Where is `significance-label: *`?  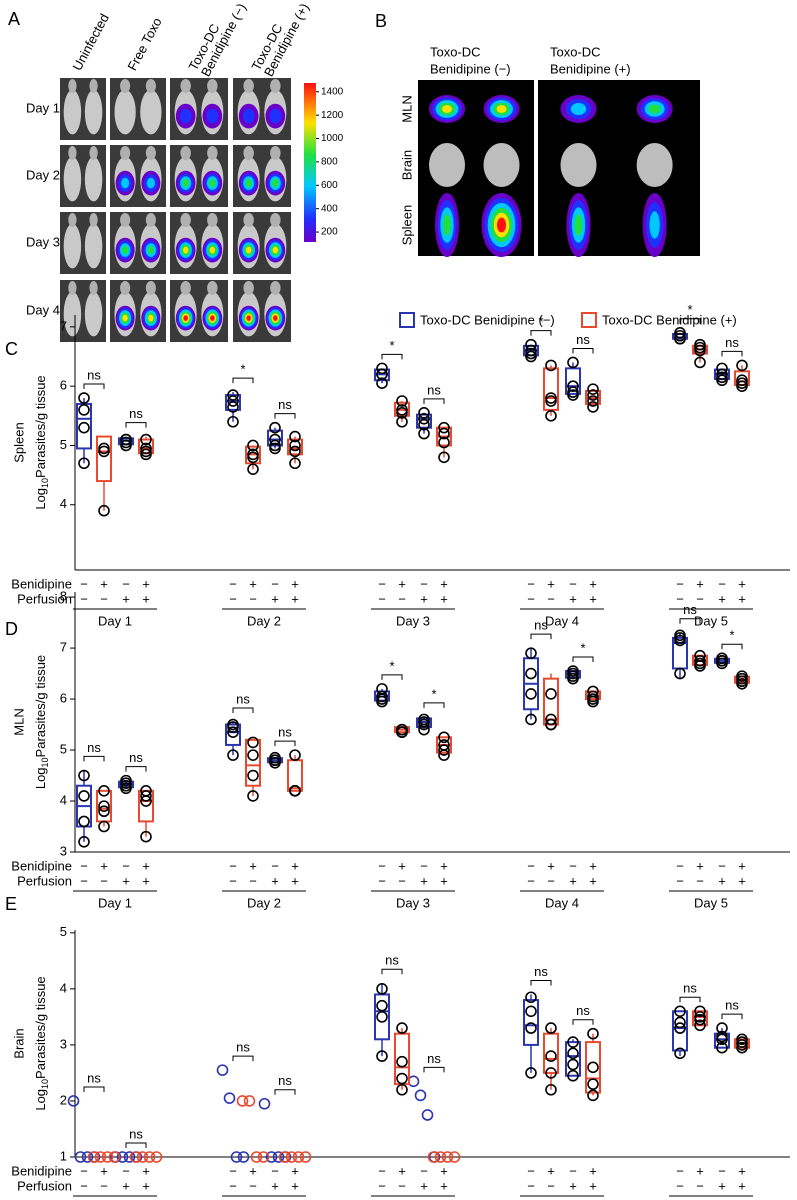 significance-label: * is located at coordinates (540, 321).